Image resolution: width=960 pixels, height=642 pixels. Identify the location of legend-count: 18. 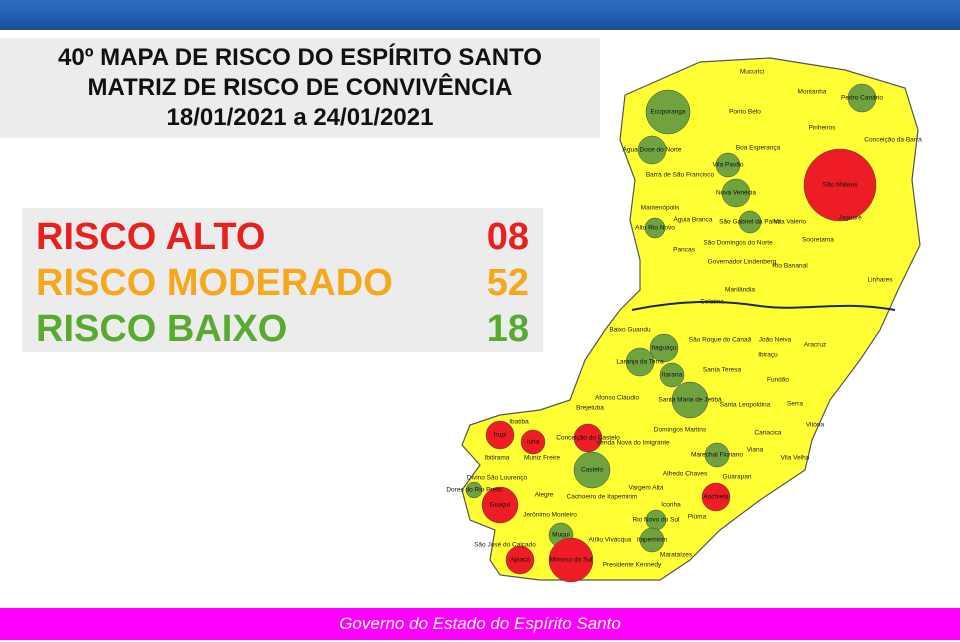
(507, 329).